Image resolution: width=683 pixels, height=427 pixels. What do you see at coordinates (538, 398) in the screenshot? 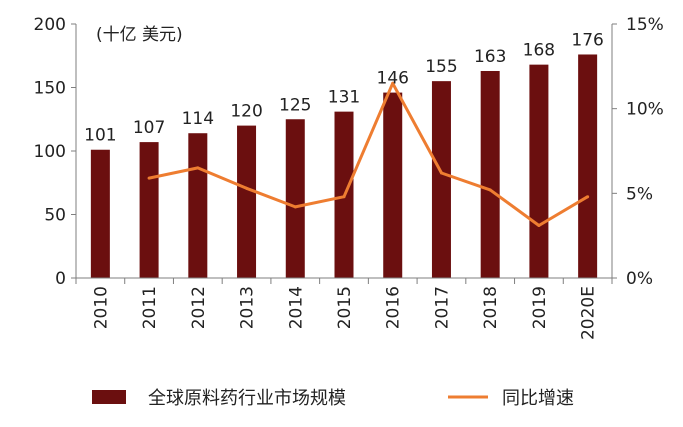
I see `legend-line-text: 同比增速` at bounding box center [538, 398].